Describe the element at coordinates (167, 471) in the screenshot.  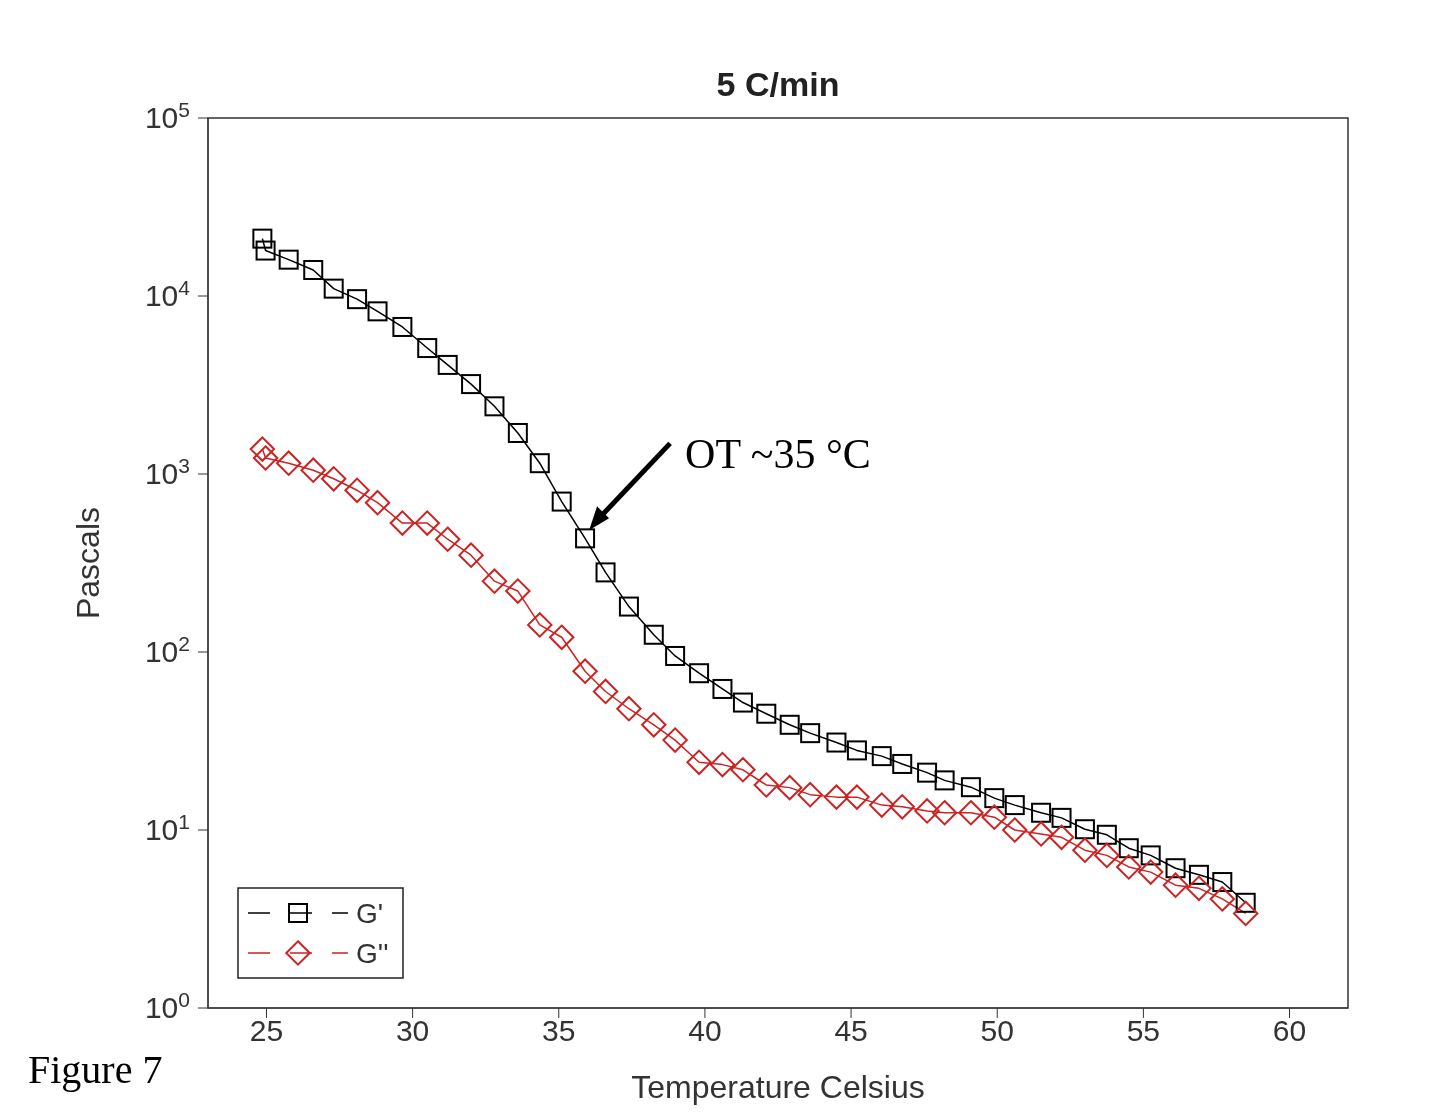
I see `y-tick-label: 10$^{3}$` at that location.